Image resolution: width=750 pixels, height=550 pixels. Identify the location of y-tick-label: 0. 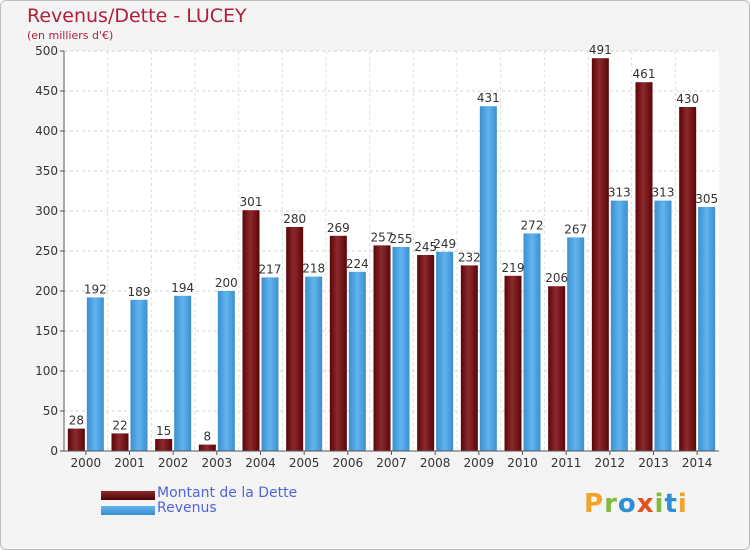
(54, 451).